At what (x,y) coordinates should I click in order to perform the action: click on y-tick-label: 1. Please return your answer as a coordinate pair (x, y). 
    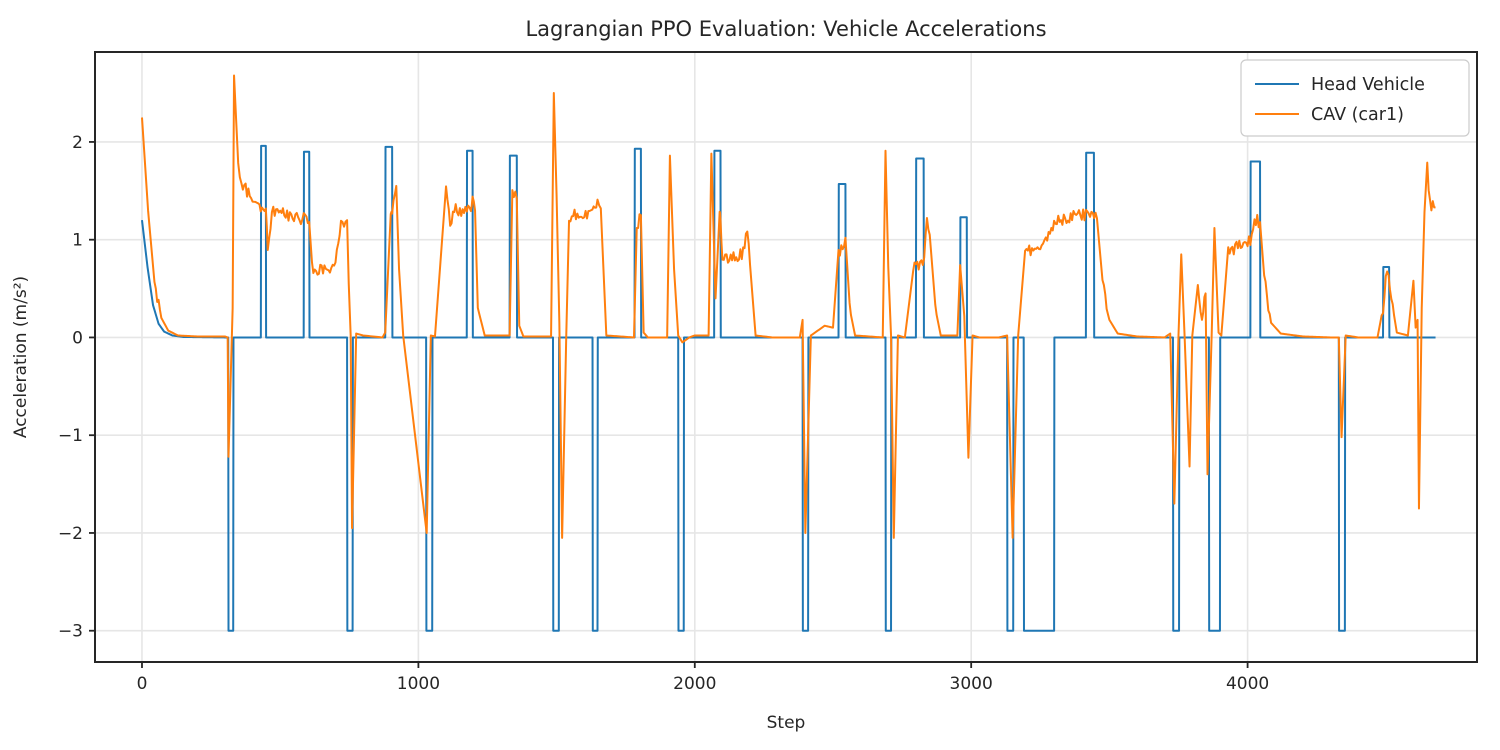
    Looking at the image, I should click on (77, 241).